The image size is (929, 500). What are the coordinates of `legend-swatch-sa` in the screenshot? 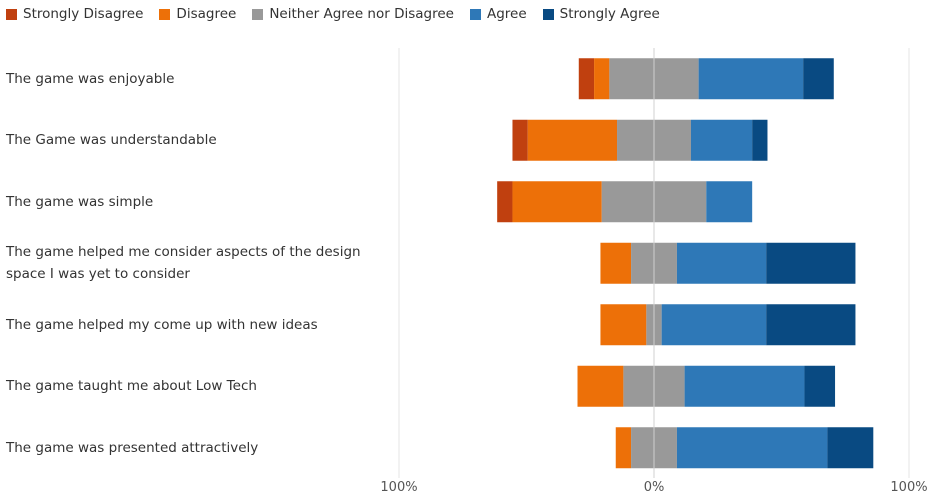 It's located at (548, 14).